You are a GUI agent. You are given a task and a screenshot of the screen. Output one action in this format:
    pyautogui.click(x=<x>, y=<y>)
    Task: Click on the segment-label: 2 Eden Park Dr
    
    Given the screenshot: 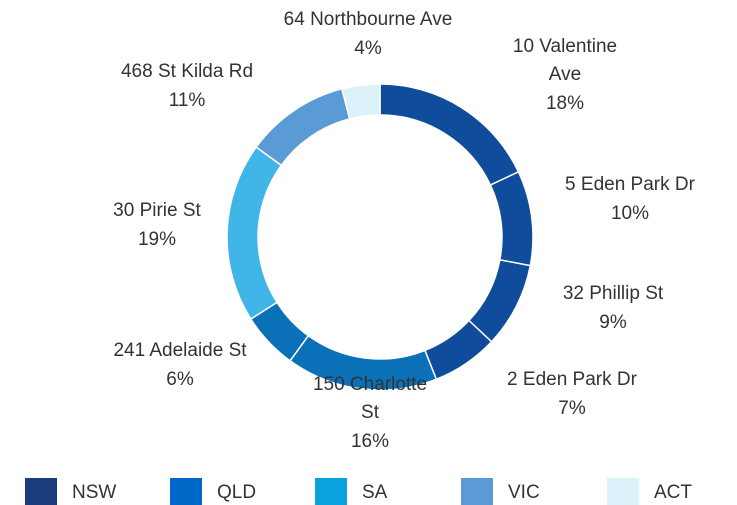 What is the action you would take?
    pyautogui.click(x=572, y=379)
    